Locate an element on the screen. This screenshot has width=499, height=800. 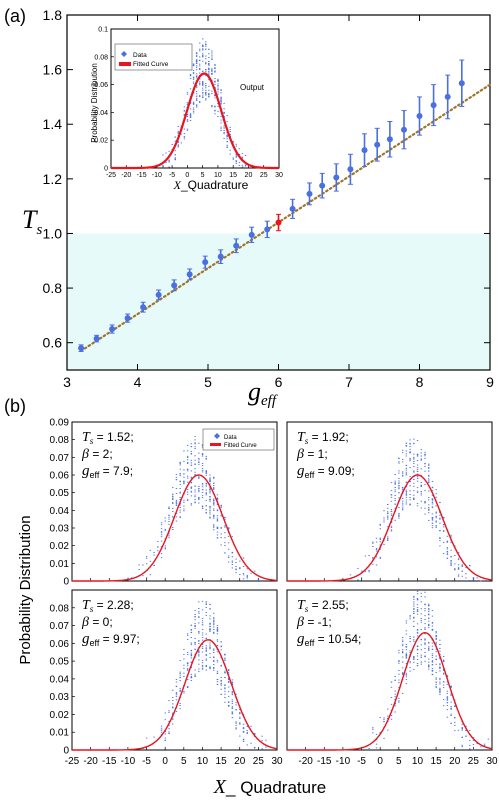
subplot: Ts = 1.92;β = 1;geff = 9.09; is located at coordinates (389, 501).